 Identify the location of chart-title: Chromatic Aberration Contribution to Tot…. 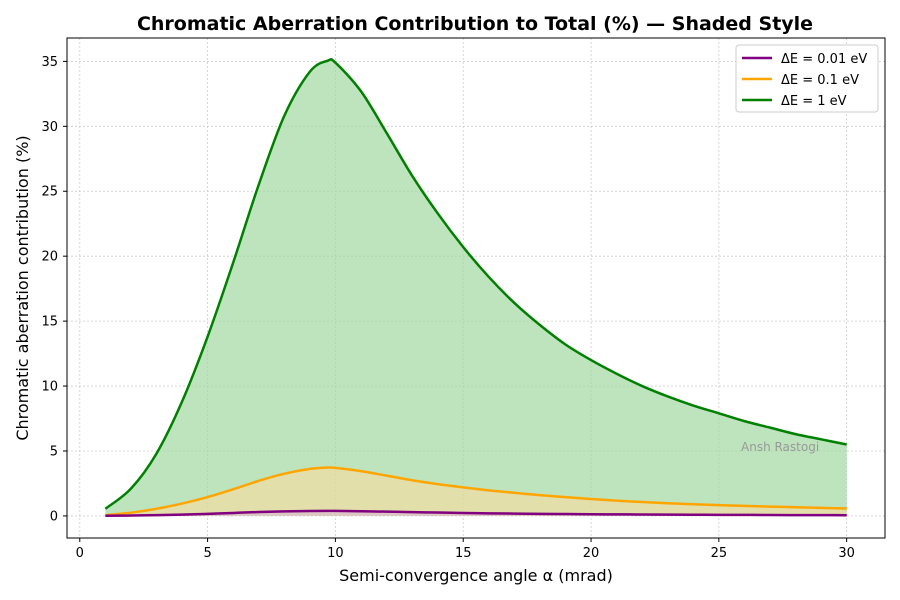
(475, 24).